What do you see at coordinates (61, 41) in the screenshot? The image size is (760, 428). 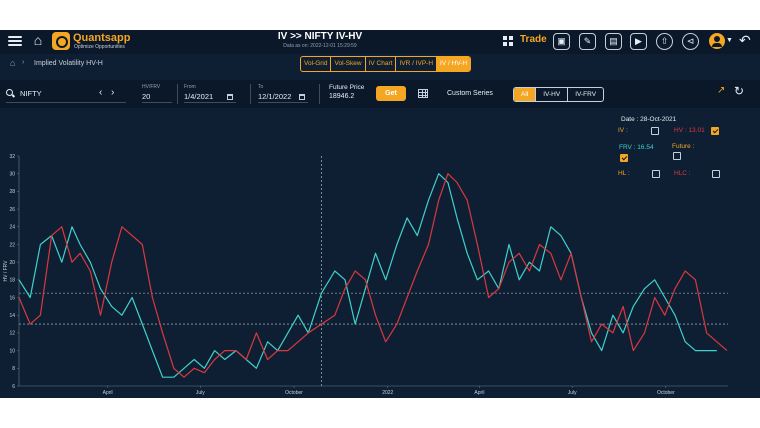 I see `quantsapp-logo` at bounding box center [61, 41].